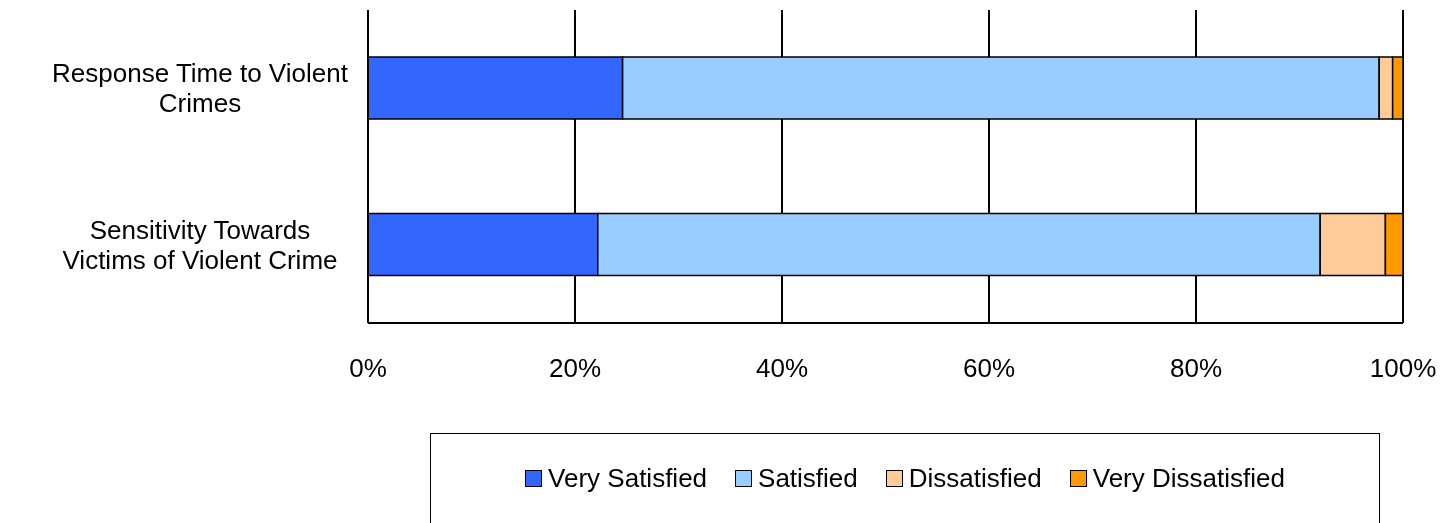  I want to click on y-tick-label: Sensitivity Towards Victims of Violent Crime, so click(200, 244).